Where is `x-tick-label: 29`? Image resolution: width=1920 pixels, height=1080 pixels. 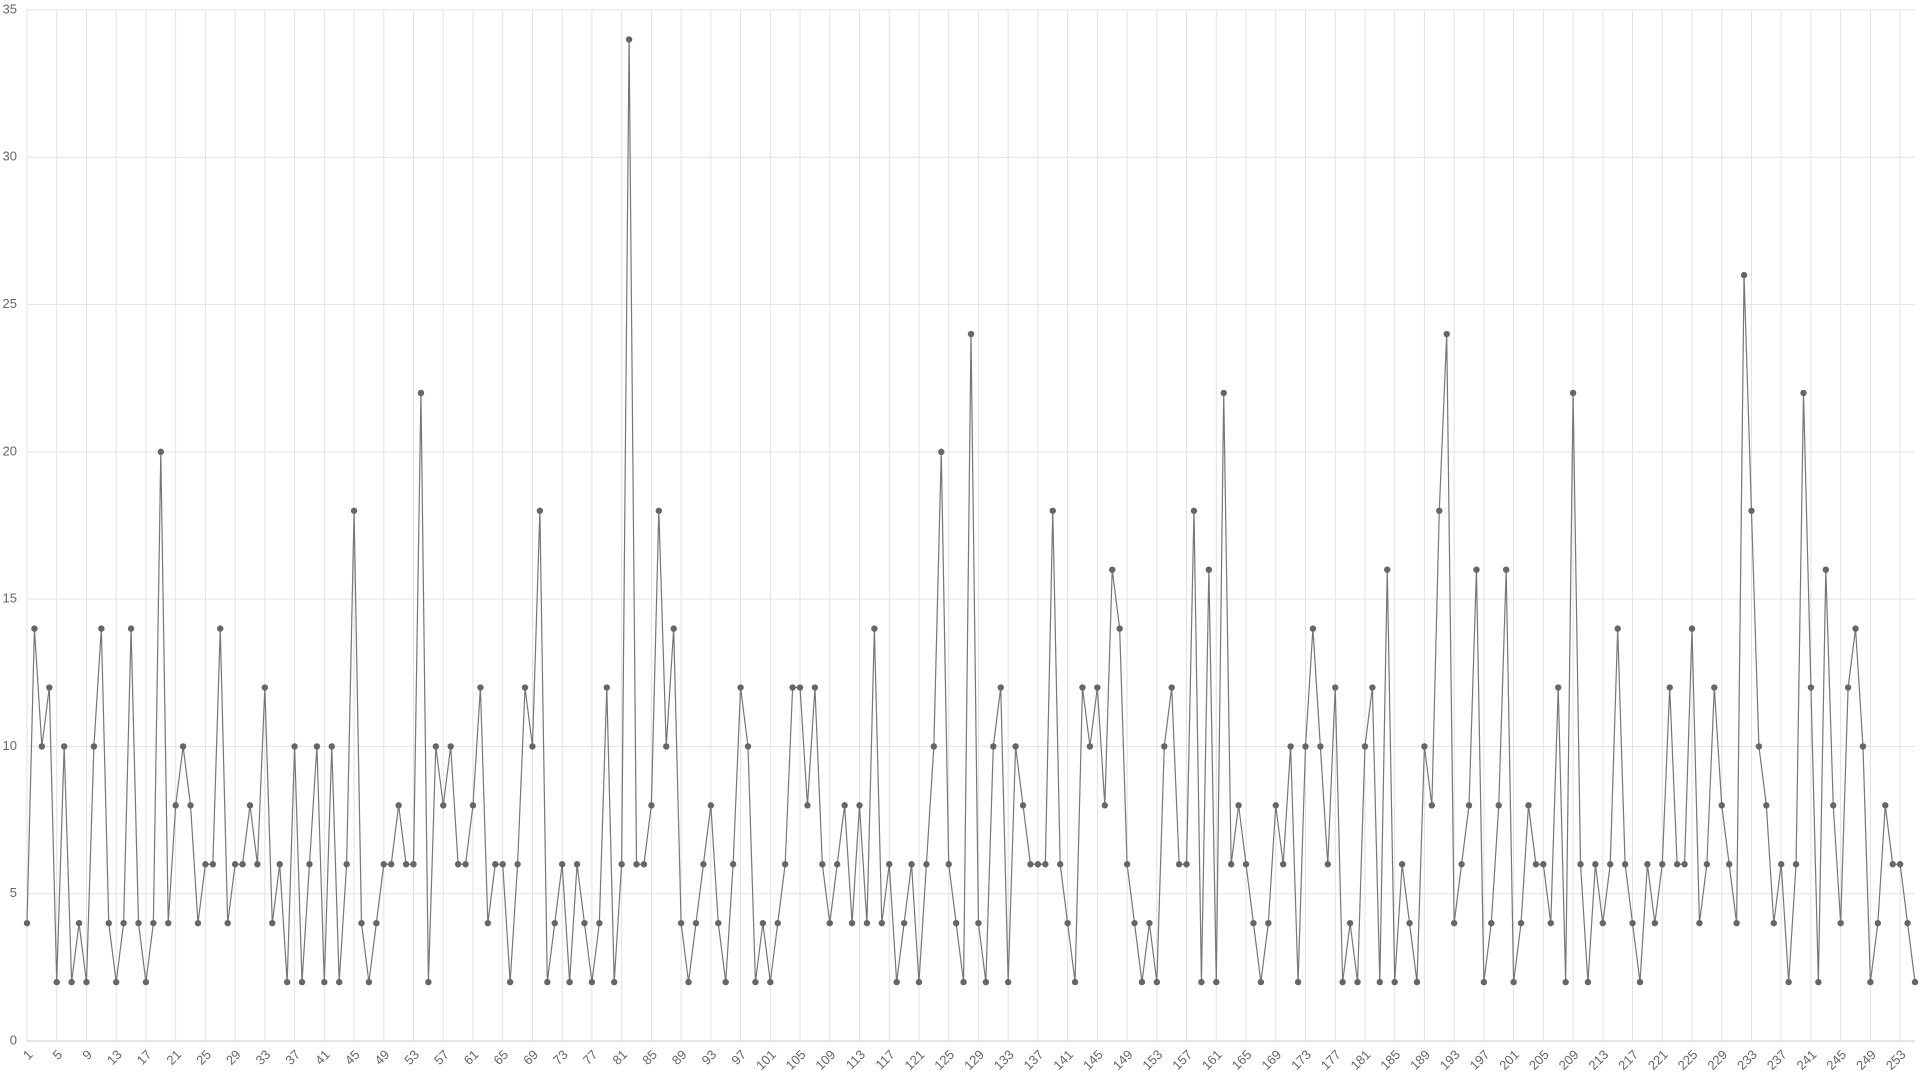
x-tick-label: 29 is located at coordinates (233, 1057).